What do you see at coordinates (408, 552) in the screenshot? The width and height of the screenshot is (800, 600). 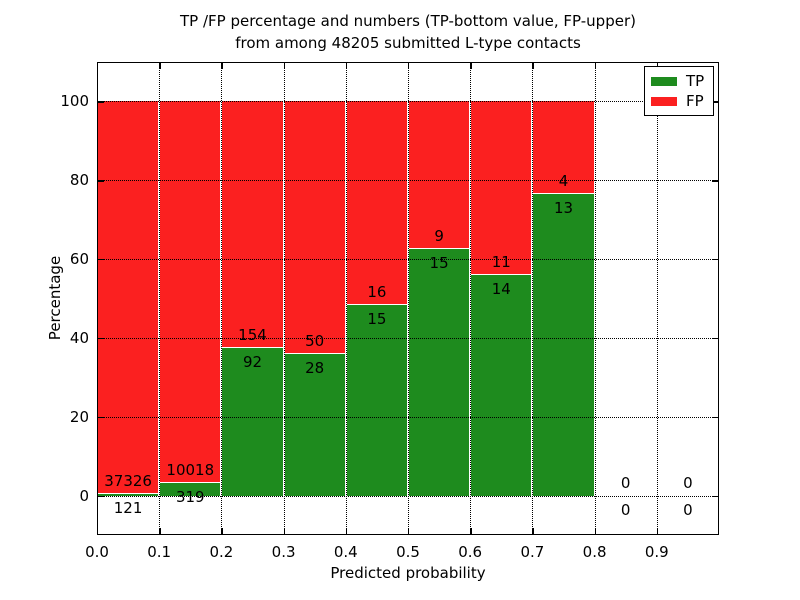 I see `x-tick-label: 0.5` at bounding box center [408, 552].